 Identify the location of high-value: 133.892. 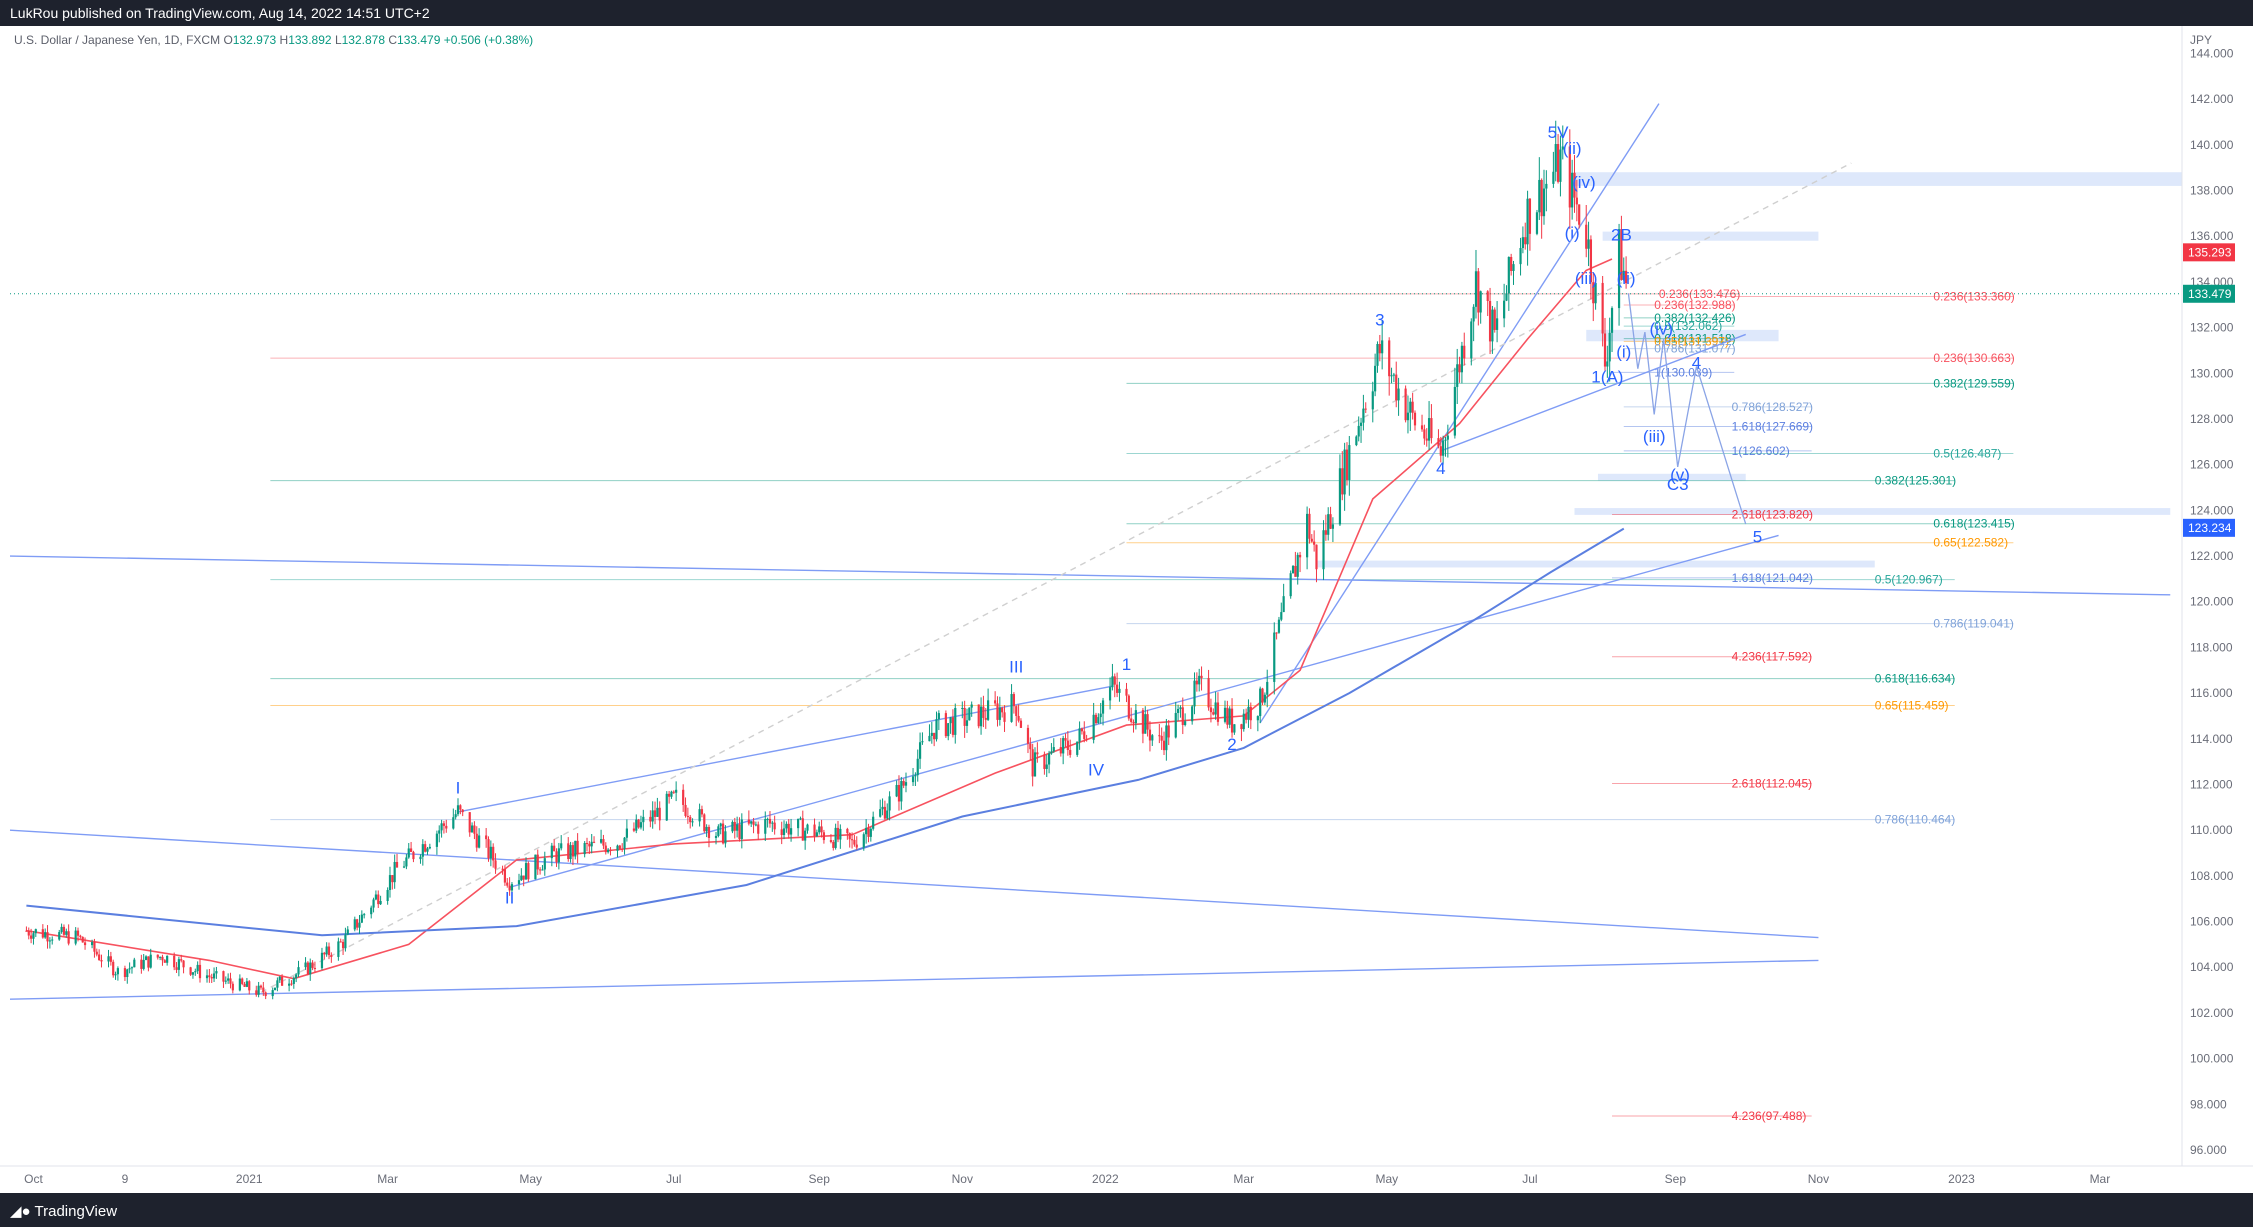
(310, 40).